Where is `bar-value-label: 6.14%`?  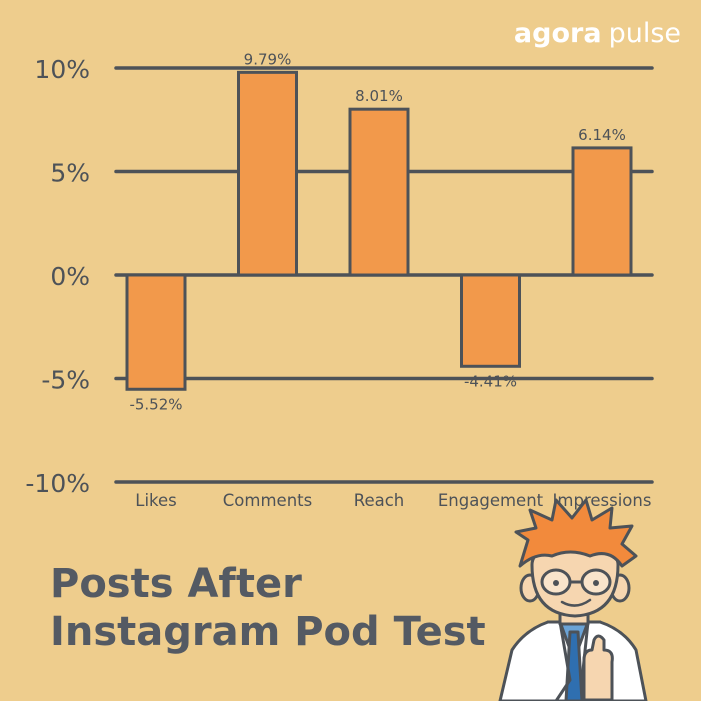
bar-value-label: 6.14% is located at coordinates (602, 135).